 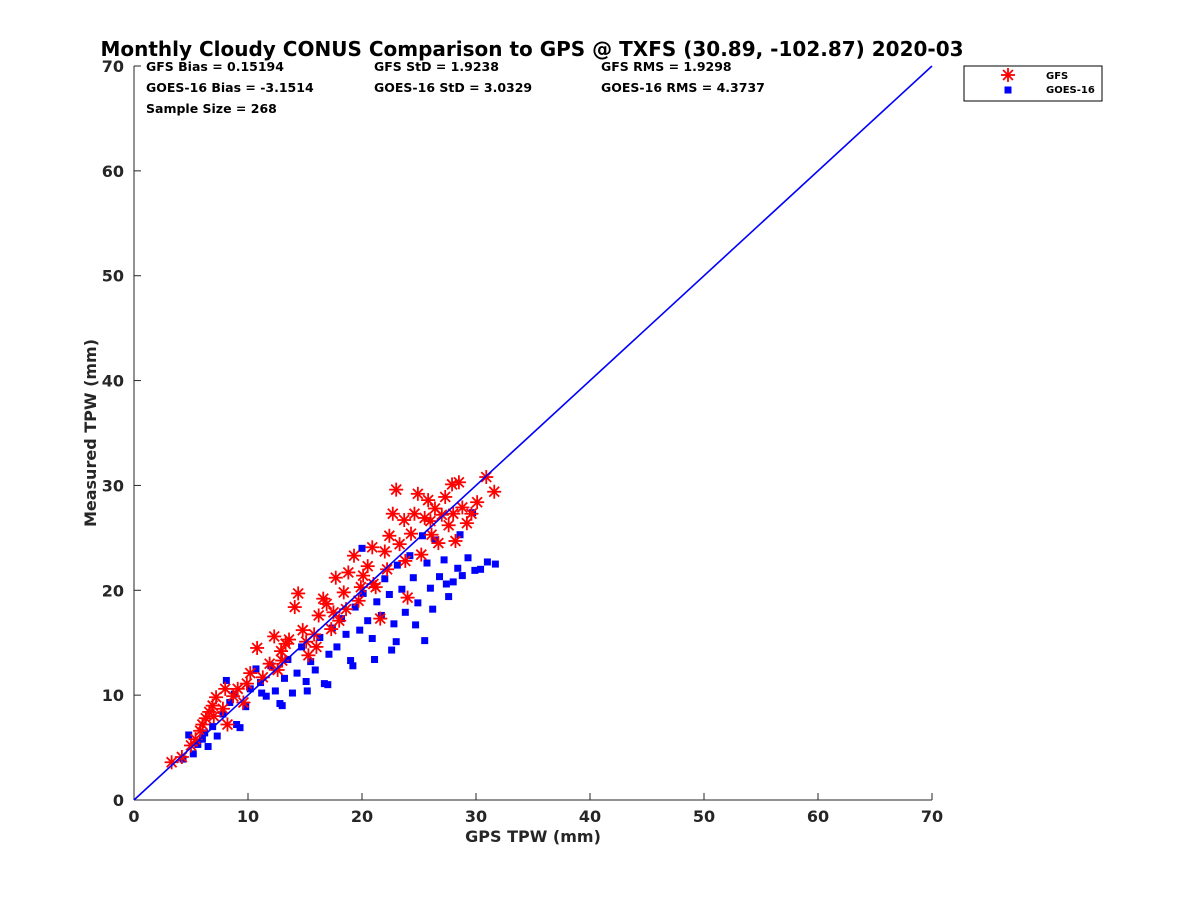 What do you see at coordinates (113, 171) in the screenshot?
I see `y-tick-label: 60` at bounding box center [113, 171].